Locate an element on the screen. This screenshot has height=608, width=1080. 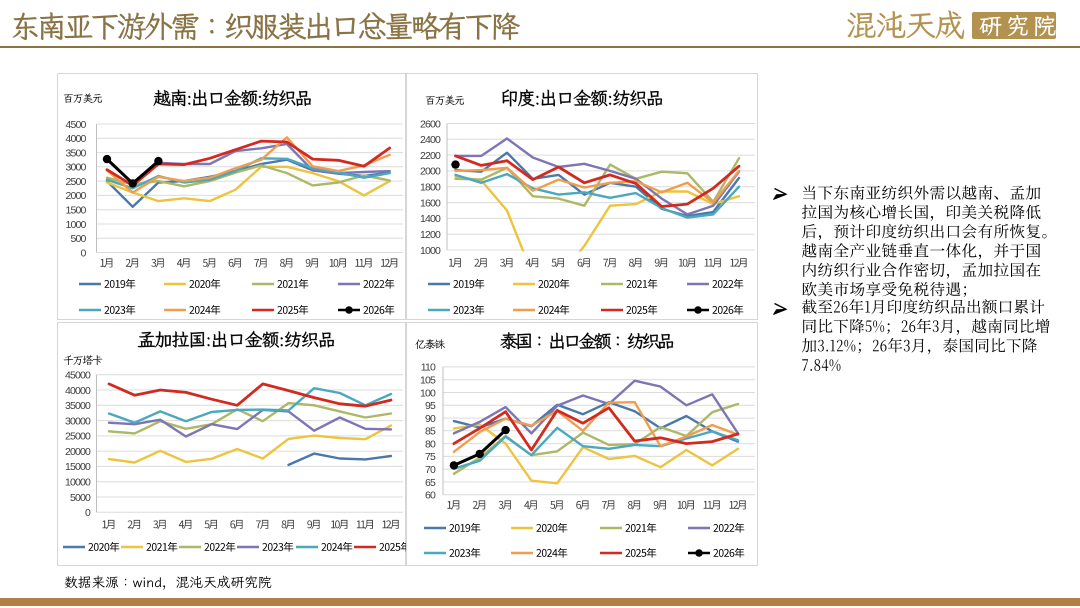
svg-text: 105 is located at coordinates (428, 381).